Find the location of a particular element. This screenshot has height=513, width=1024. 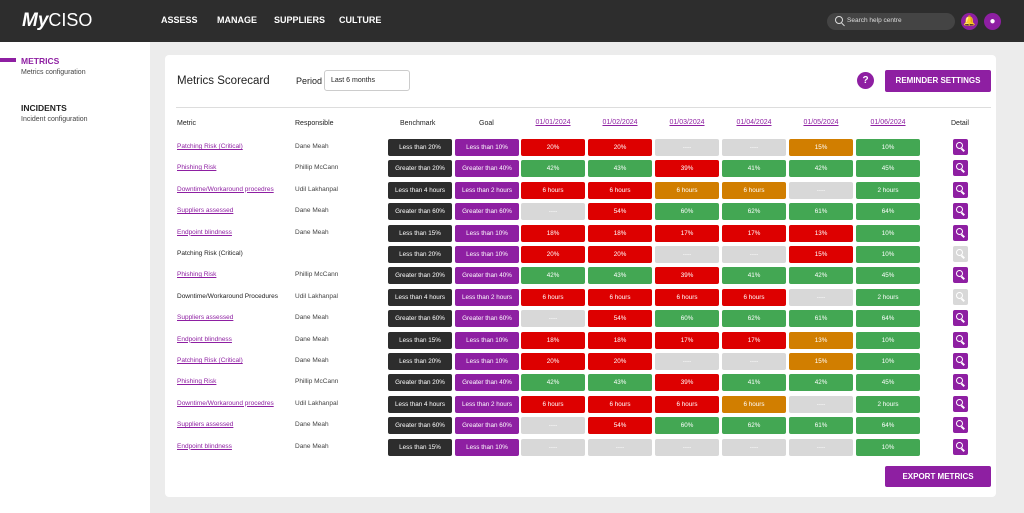

header-date-6: 01/06/2024 is located at coordinates (888, 122).